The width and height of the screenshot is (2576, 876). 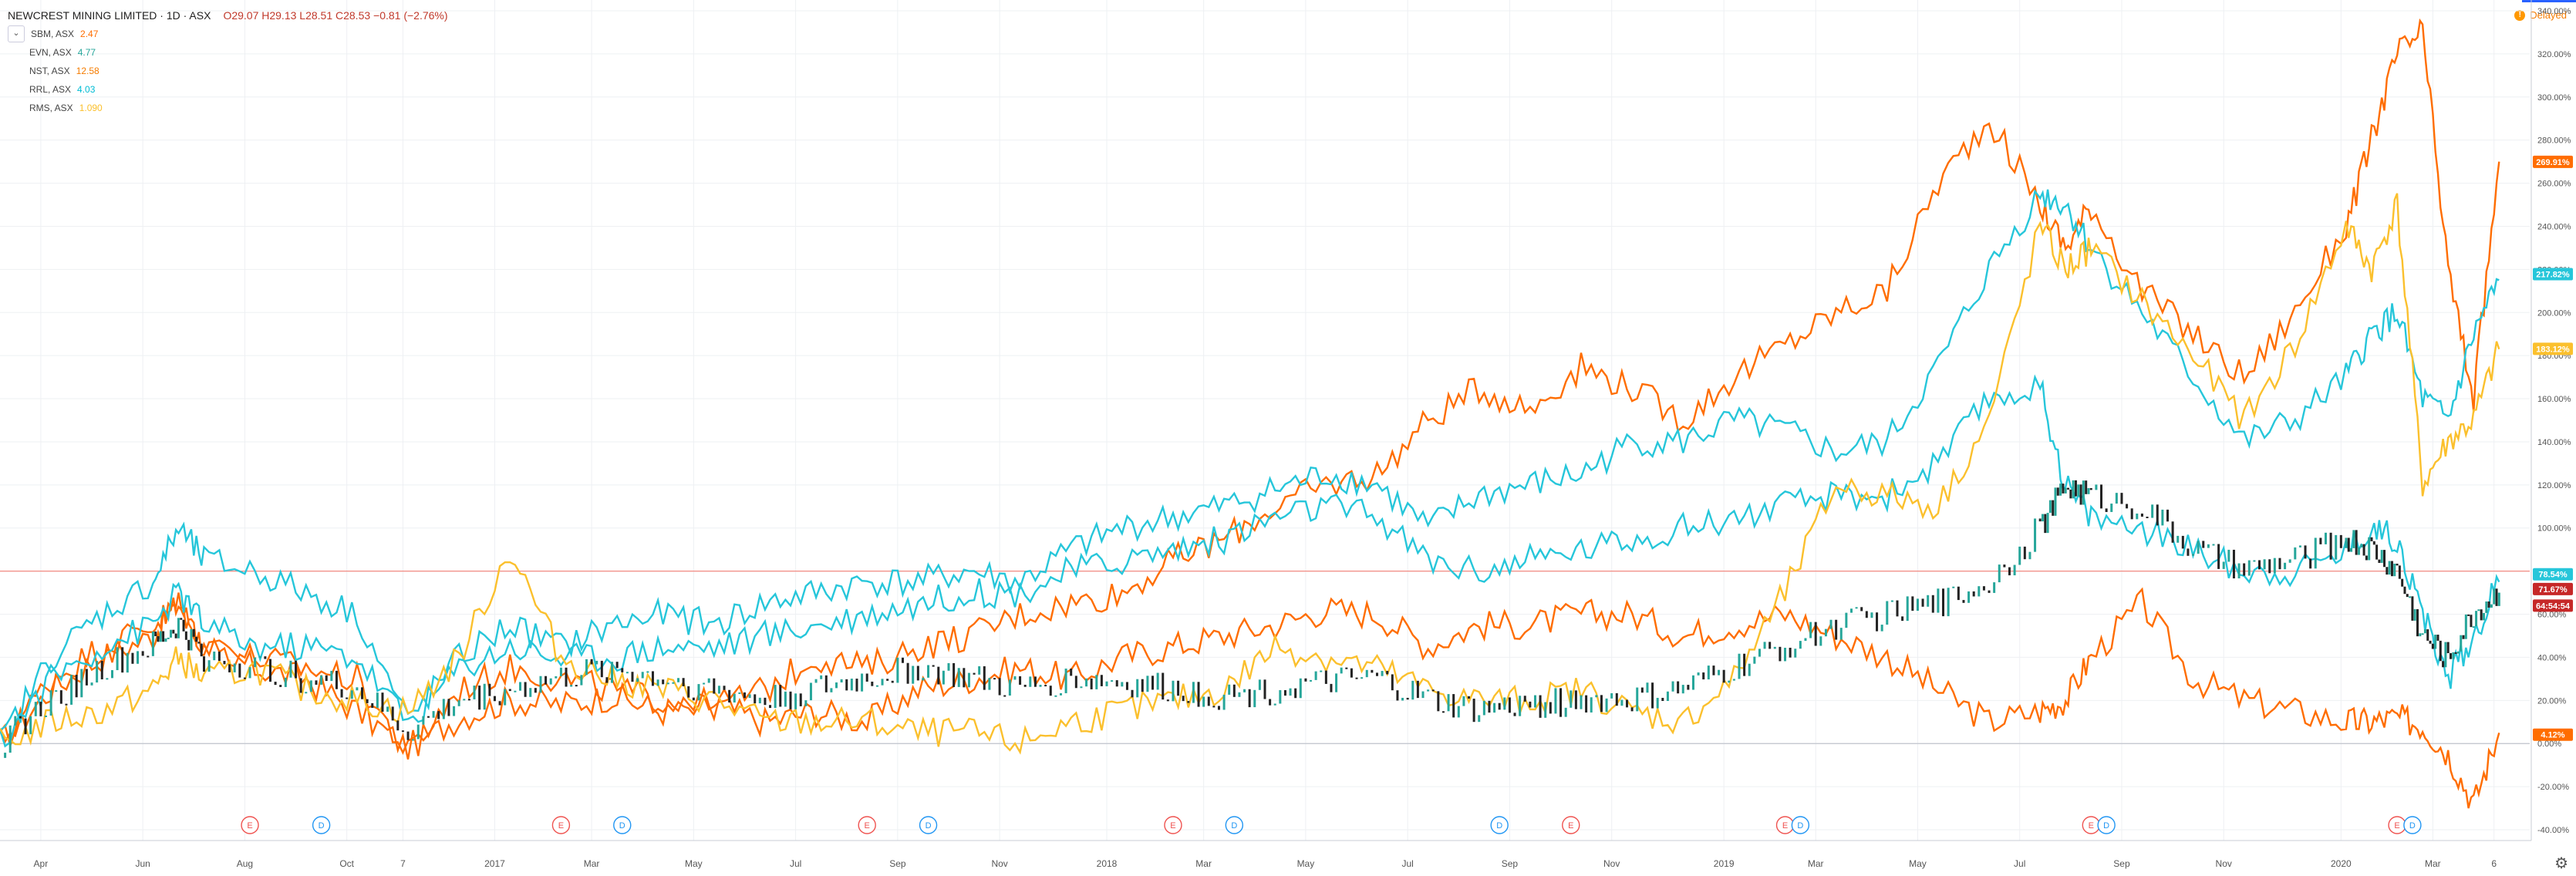 I want to click on compare-item: NST, ASX 12.58, so click(x=228, y=71).